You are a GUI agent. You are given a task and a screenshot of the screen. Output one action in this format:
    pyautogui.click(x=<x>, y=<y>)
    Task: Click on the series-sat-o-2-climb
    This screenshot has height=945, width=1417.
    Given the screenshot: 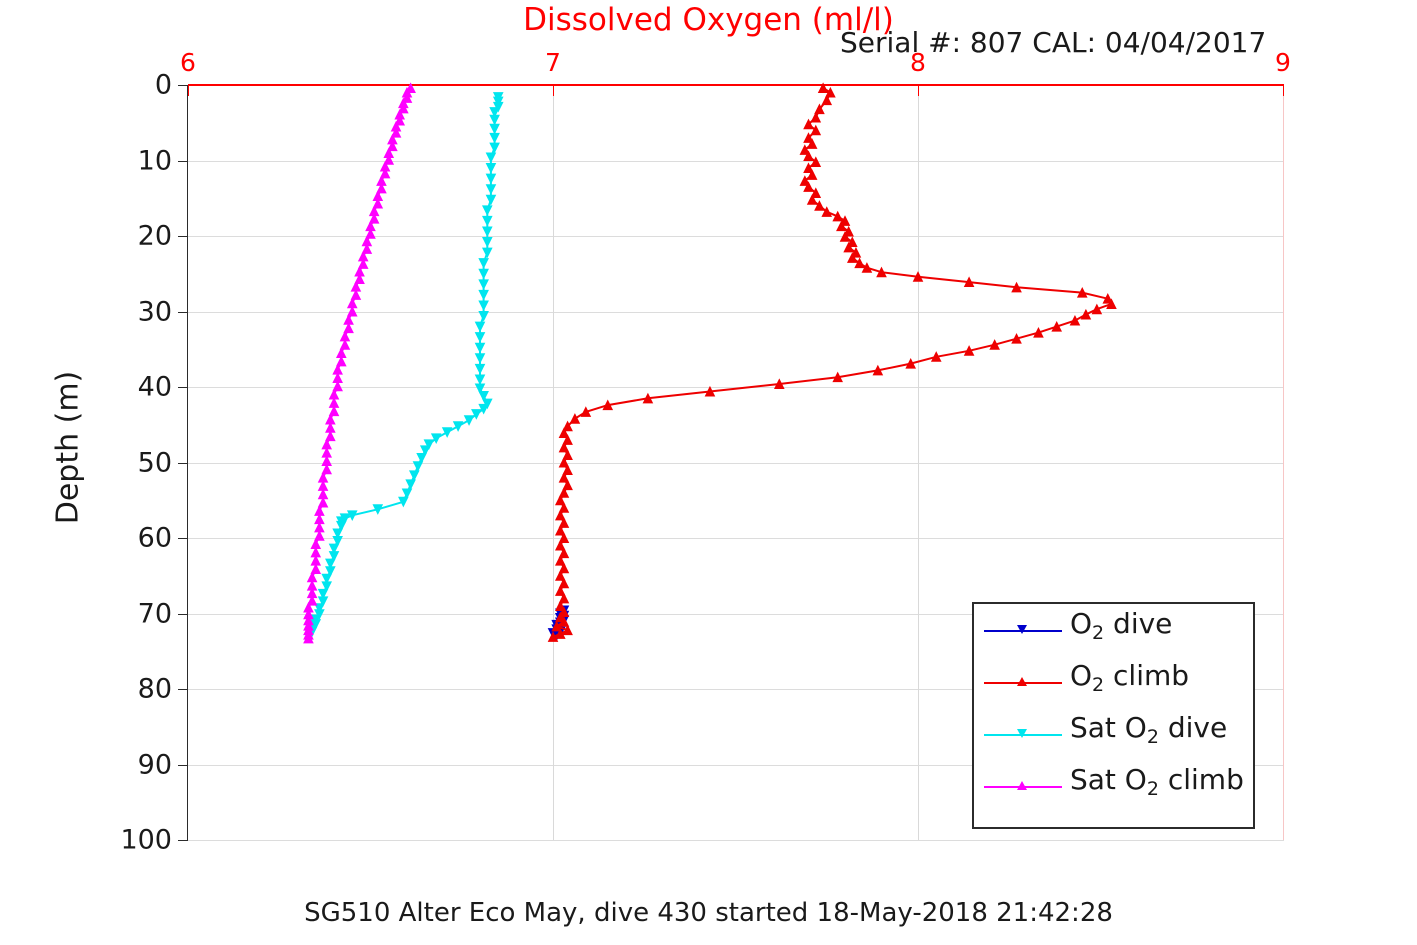 What is the action you would take?
    pyautogui.click(x=359, y=363)
    